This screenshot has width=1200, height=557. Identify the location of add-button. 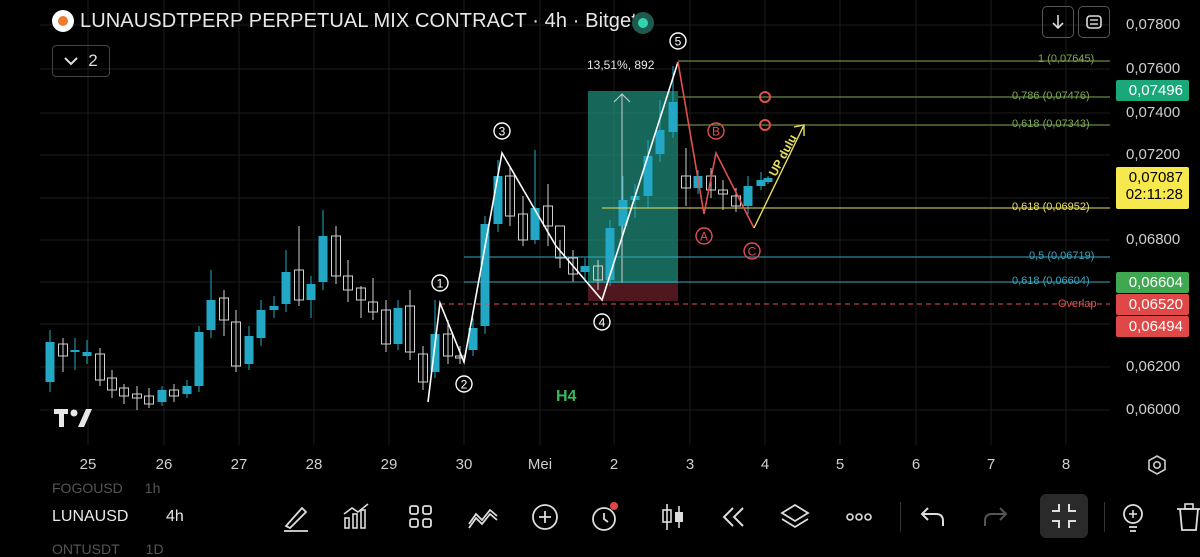
(545, 517).